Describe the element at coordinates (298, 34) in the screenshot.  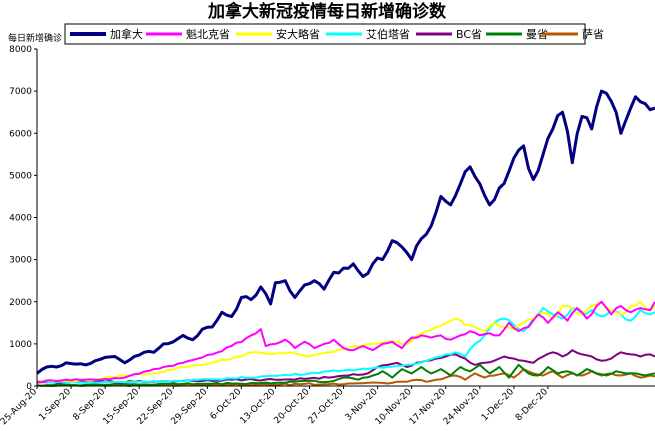
I see `legend-label: 安大略省` at that location.